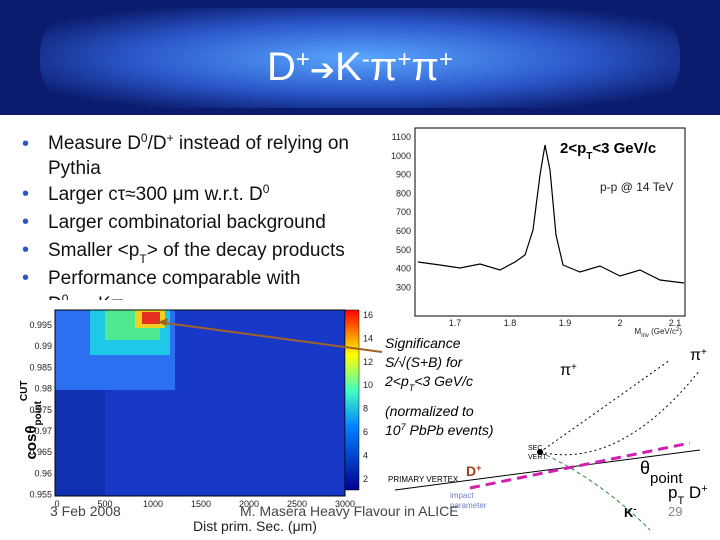  Describe the element at coordinates (270, 337) in the screenshot. I see `annotation-arrow` at that location.